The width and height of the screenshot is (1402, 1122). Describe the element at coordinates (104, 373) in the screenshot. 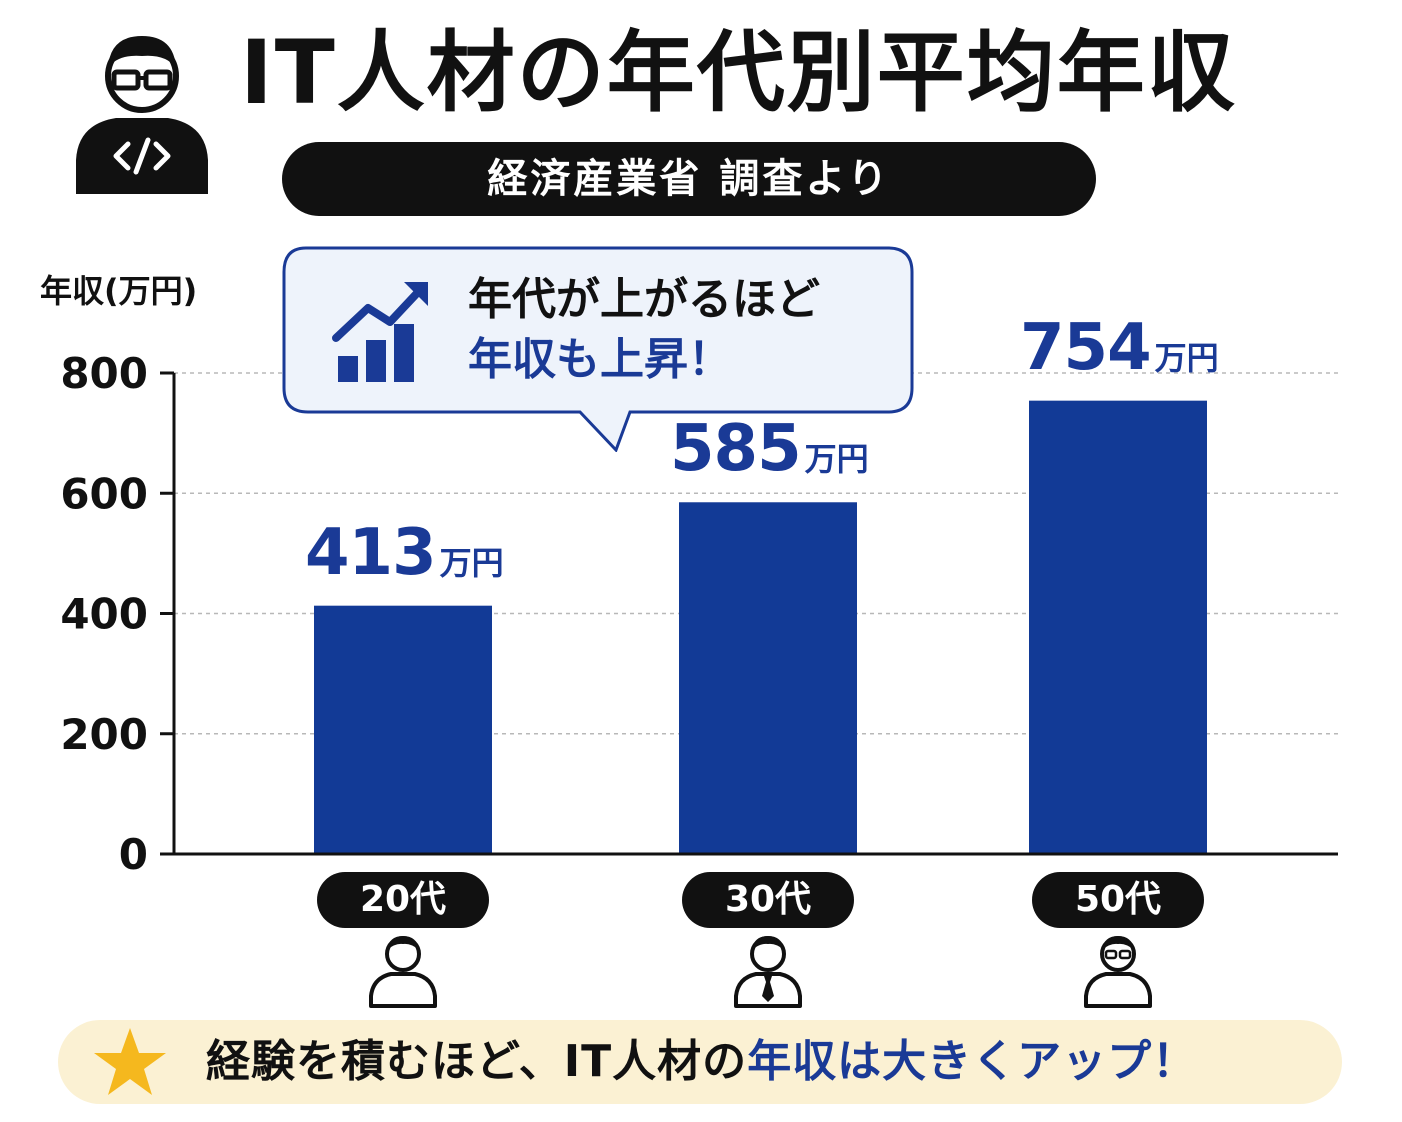

I see `y-tick-label: 800` at that location.